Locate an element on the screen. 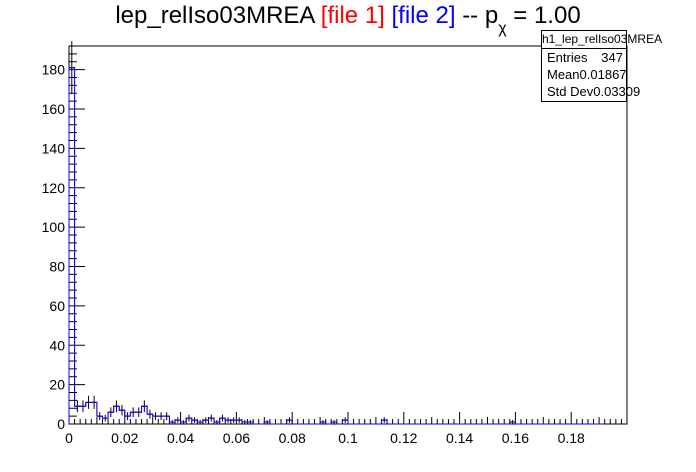  title-file1: [file 1] is located at coordinates (352, 15).